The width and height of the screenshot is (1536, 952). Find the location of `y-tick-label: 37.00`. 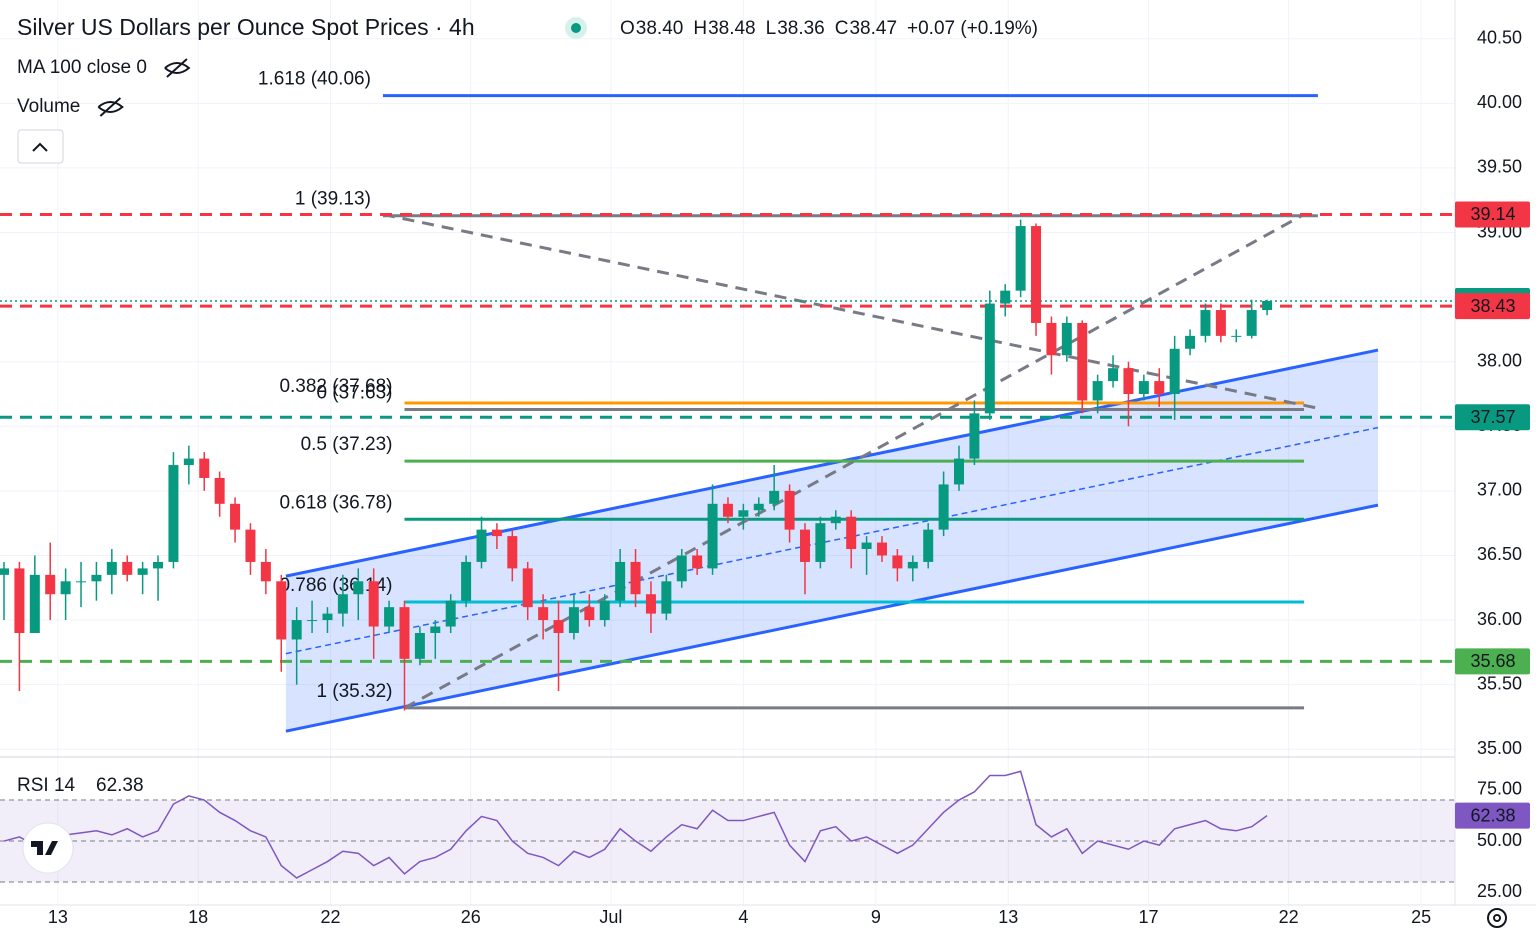

y-tick-label: 37.00 is located at coordinates (1499, 490).